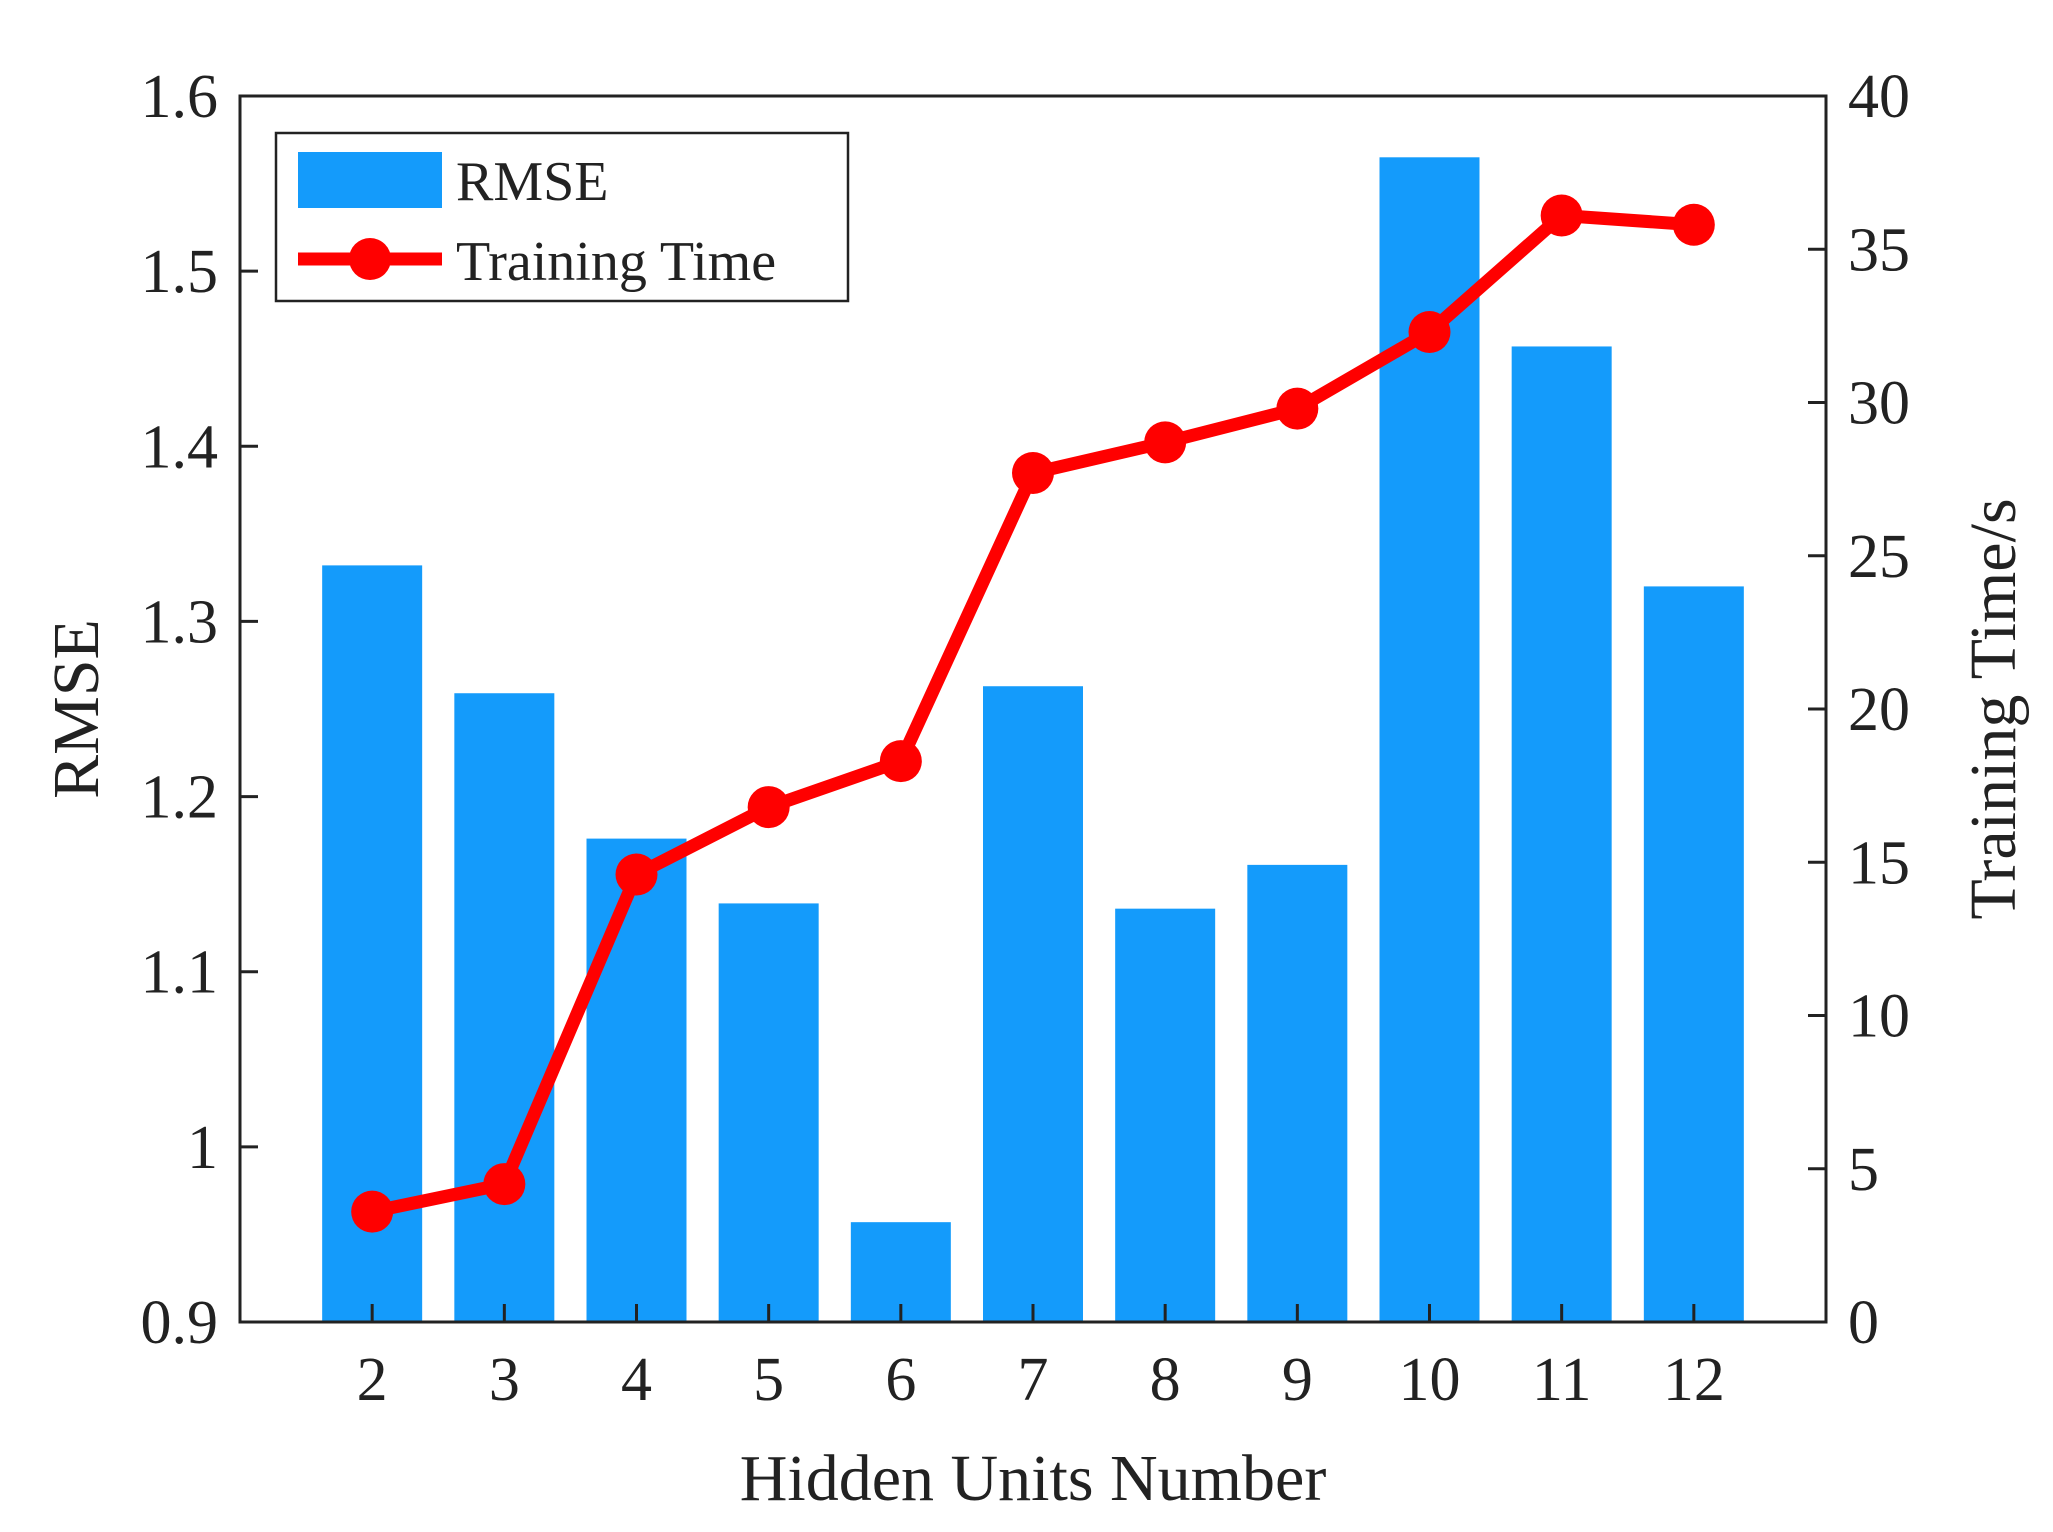  Describe the element at coordinates (1297, 1380) in the screenshot. I see `x-tick-label: 9` at that location.